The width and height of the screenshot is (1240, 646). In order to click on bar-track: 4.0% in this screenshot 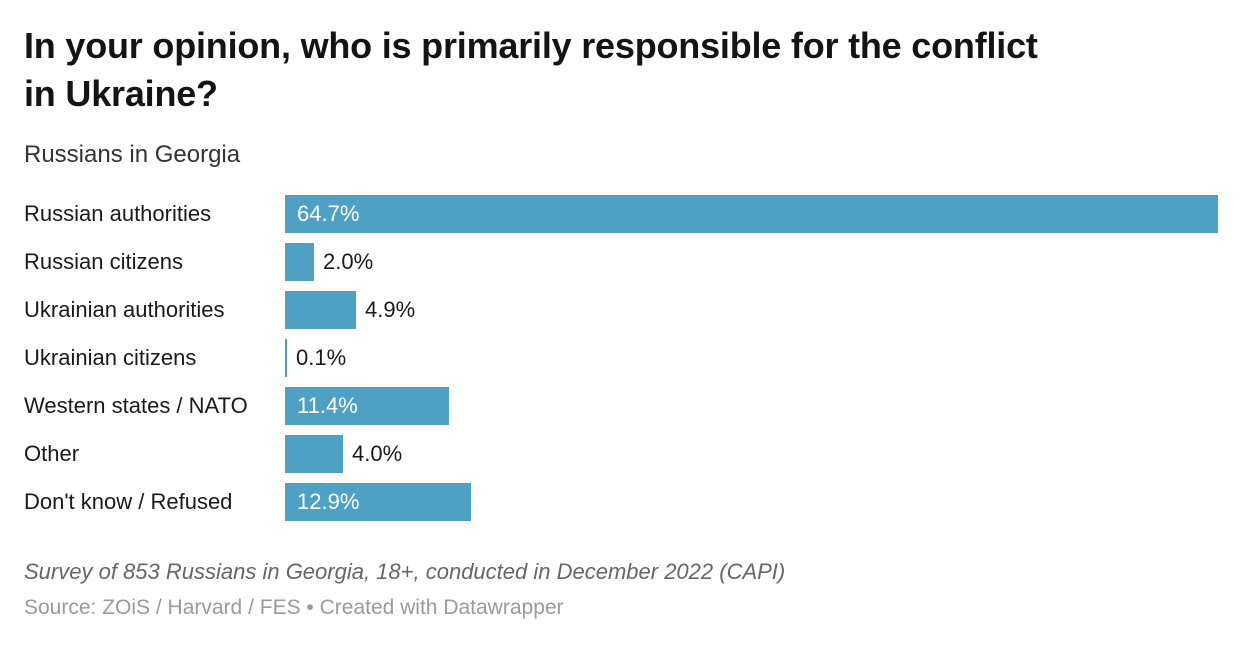, I will do `click(751, 454)`.